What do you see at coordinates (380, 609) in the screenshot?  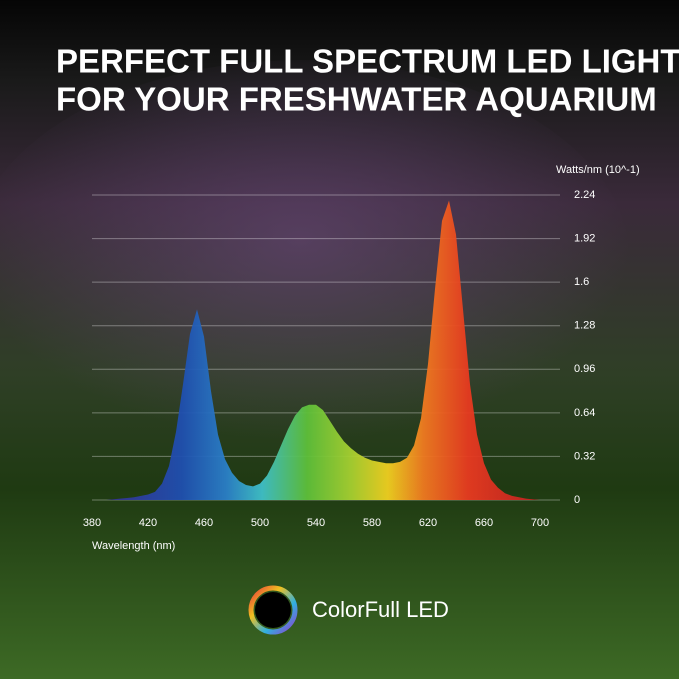 I see `brand-name: ColorFull LED` at bounding box center [380, 609].